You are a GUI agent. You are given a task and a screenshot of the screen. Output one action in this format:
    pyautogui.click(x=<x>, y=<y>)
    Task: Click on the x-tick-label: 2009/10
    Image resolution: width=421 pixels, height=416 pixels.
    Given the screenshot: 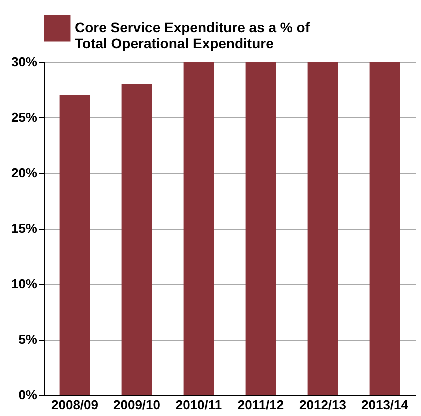 What is the action you would take?
    pyautogui.click(x=137, y=405)
    